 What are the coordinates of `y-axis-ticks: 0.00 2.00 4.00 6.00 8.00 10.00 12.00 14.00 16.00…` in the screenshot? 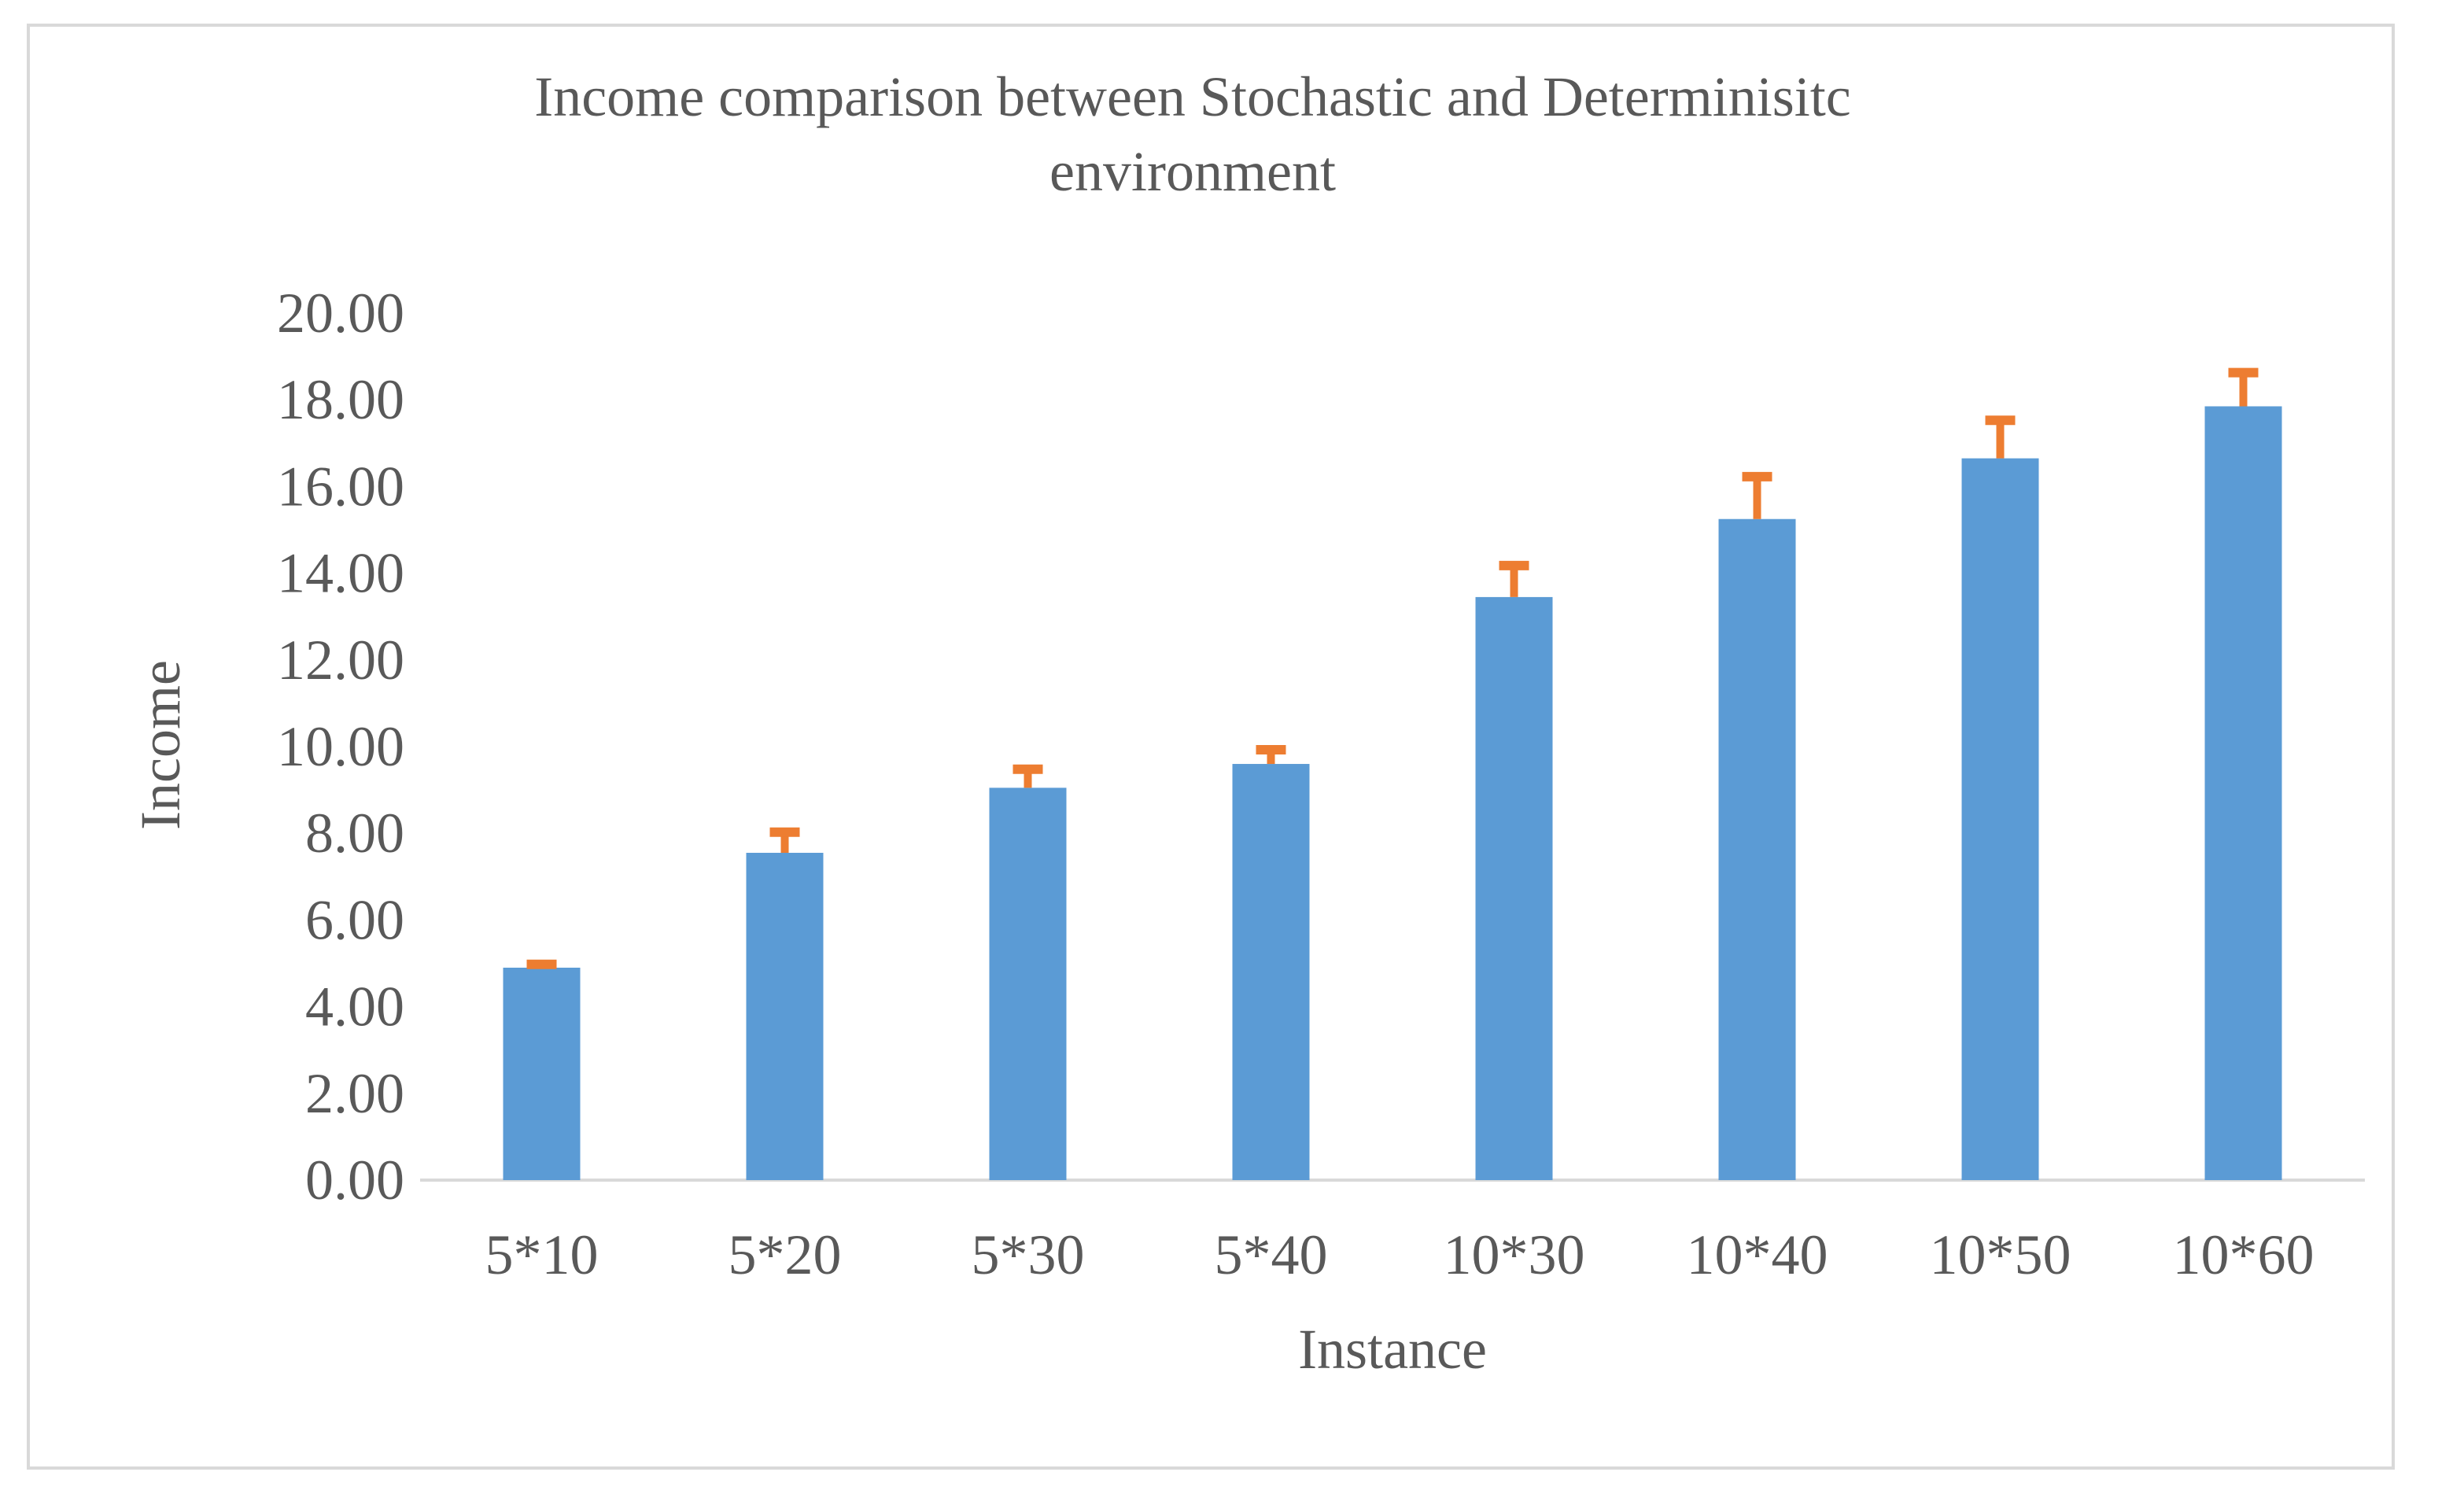 It's located at (340, 747).